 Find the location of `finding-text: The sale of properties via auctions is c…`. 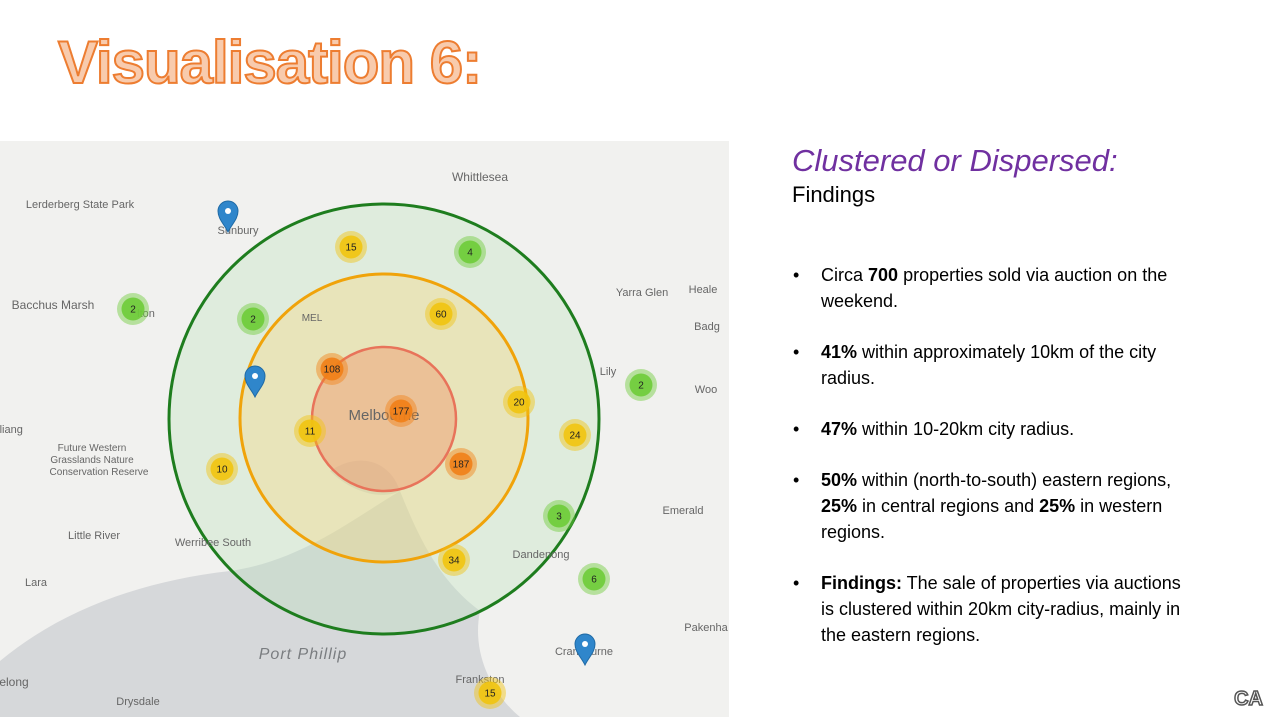

finding-text: The sale of properties via auctions is c… is located at coordinates (1001, 609).